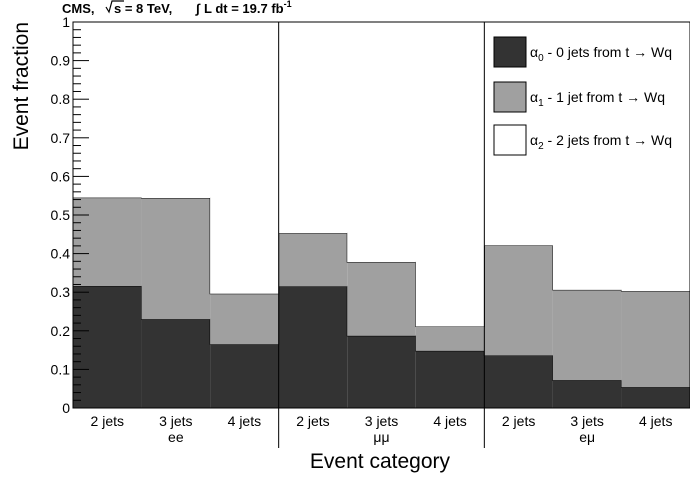 The image size is (690, 478). What do you see at coordinates (244, 8) in the screenshot?
I see `header-lumi: L dt = 19.7 fb` at bounding box center [244, 8].